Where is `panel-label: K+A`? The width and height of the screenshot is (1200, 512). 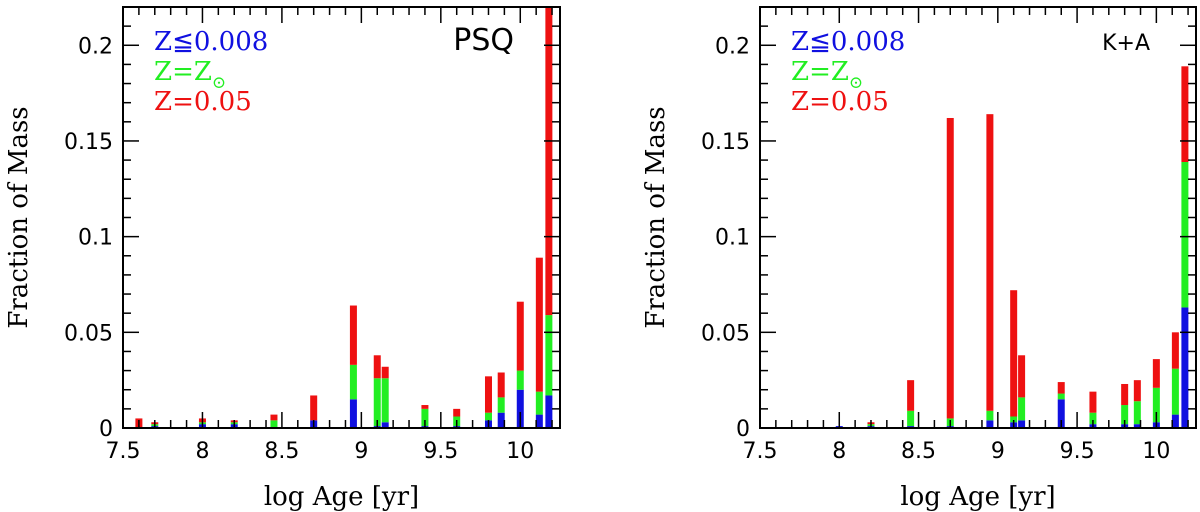
panel-label: K+A is located at coordinates (1126, 43).